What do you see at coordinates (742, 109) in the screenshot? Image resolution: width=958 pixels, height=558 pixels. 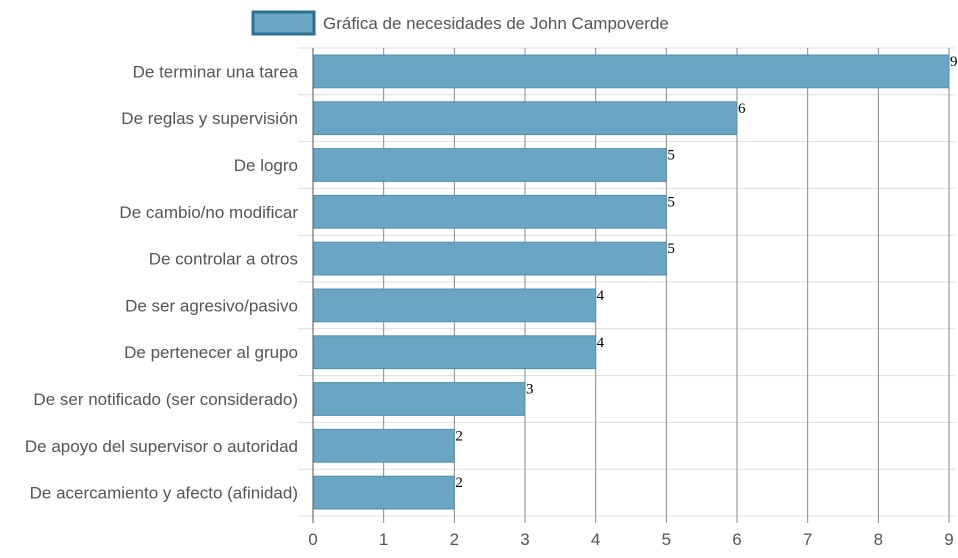 I see `data-label: 6` at bounding box center [742, 109].